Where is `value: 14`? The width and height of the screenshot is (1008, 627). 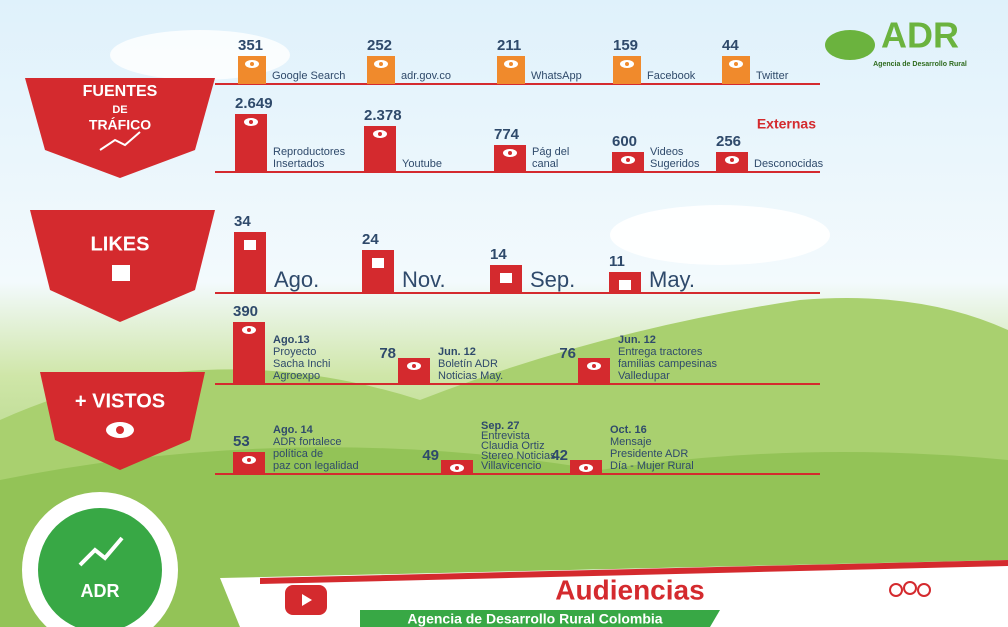
value: 14 is located at coordinates (498, 254).